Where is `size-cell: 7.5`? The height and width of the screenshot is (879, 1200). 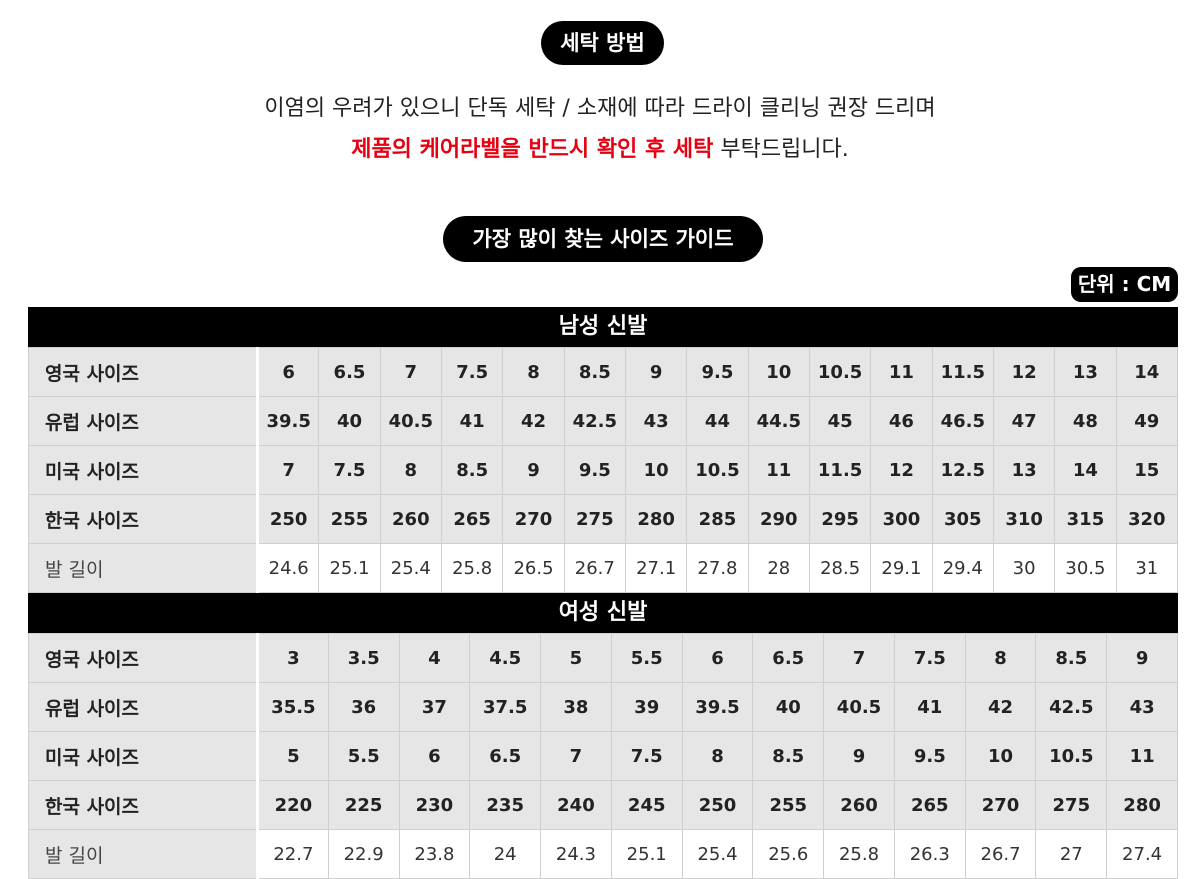 size-cell: 7.5 is located at coordinates (472, 372).